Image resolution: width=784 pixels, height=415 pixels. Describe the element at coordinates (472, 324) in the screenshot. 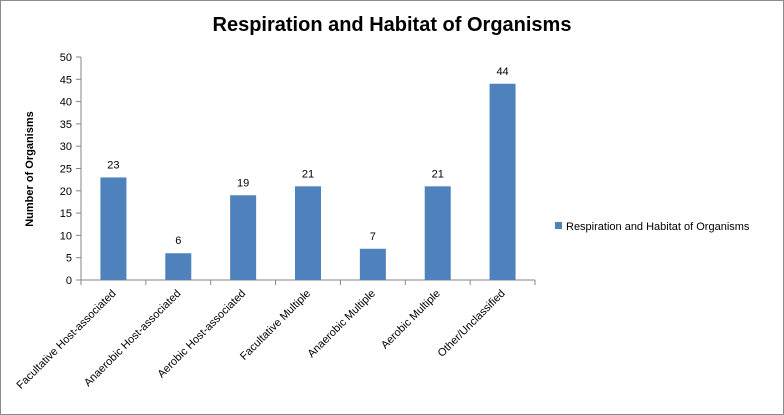

I see `x-tick-label: Other/Unclassified` at that location.